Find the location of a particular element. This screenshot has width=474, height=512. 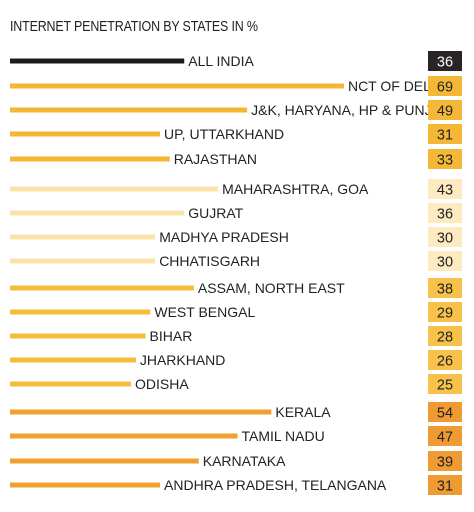

value-label-assam-north-east: 38 is located at coordinates (445, 290).